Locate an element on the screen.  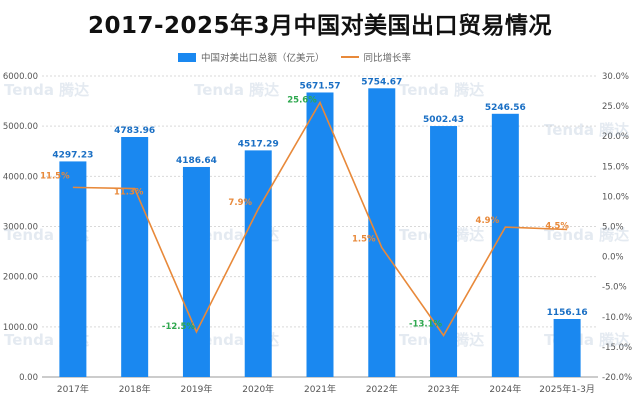
growth-rate-label: 4.9% is located at coordinates (488, 221).